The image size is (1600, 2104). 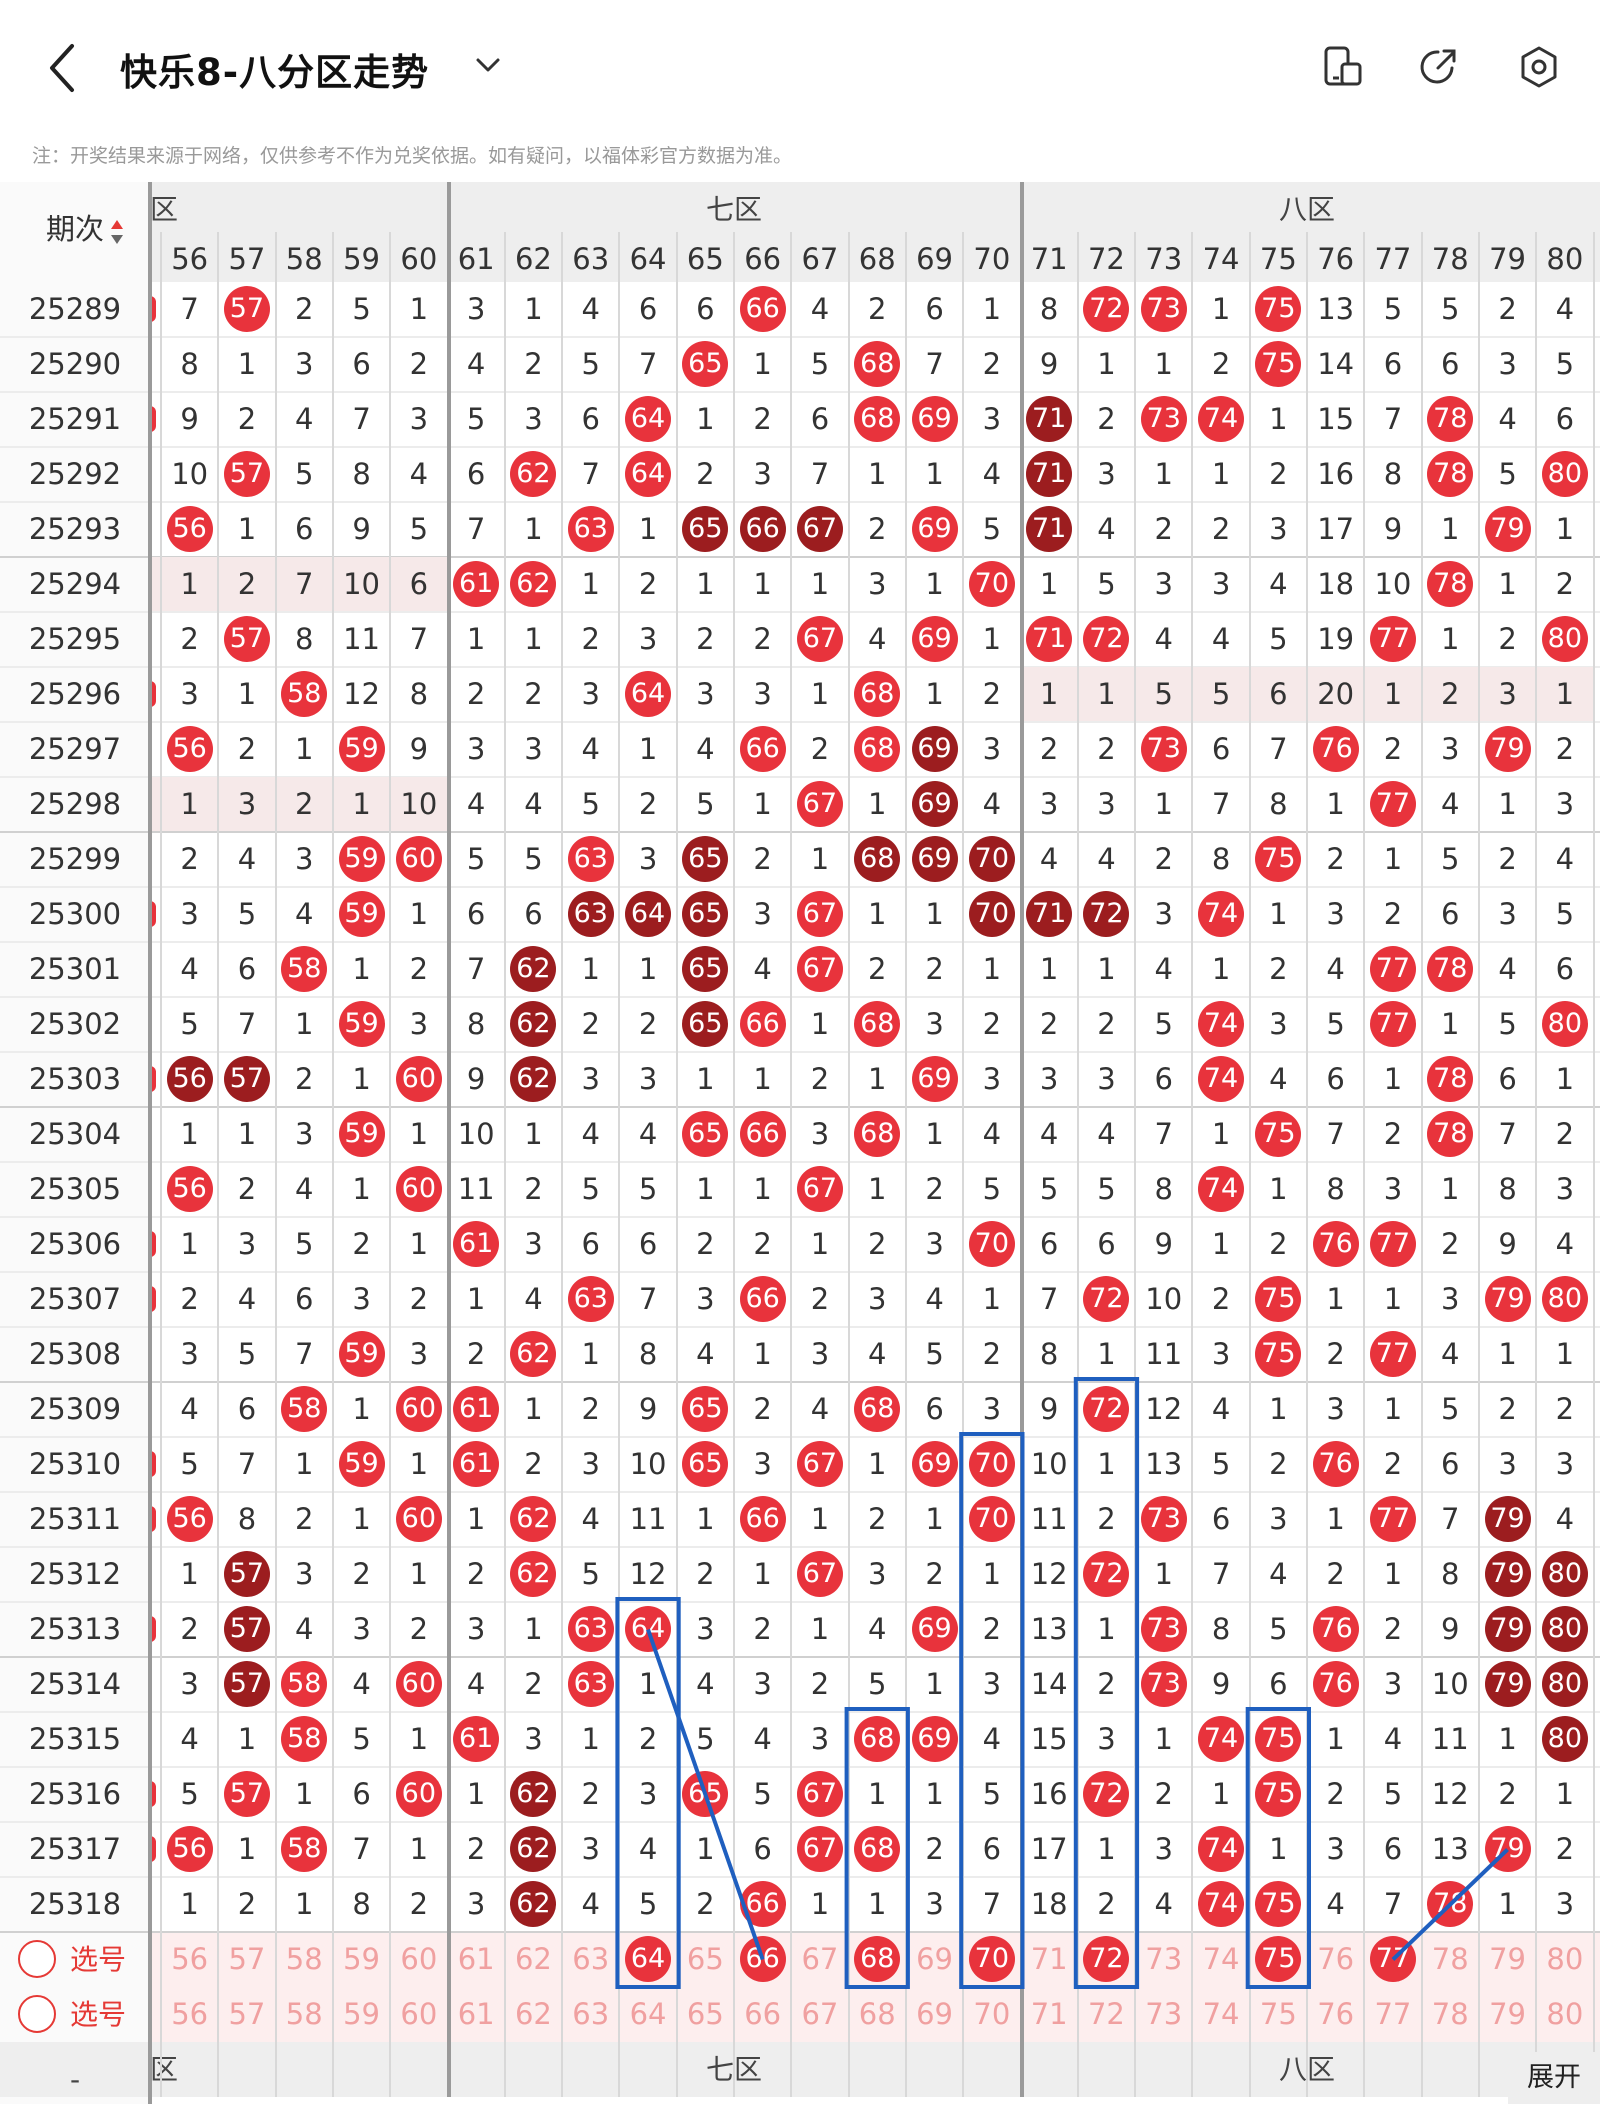 I want to click on selected-ball: 64, so click(x=648, y=1959).